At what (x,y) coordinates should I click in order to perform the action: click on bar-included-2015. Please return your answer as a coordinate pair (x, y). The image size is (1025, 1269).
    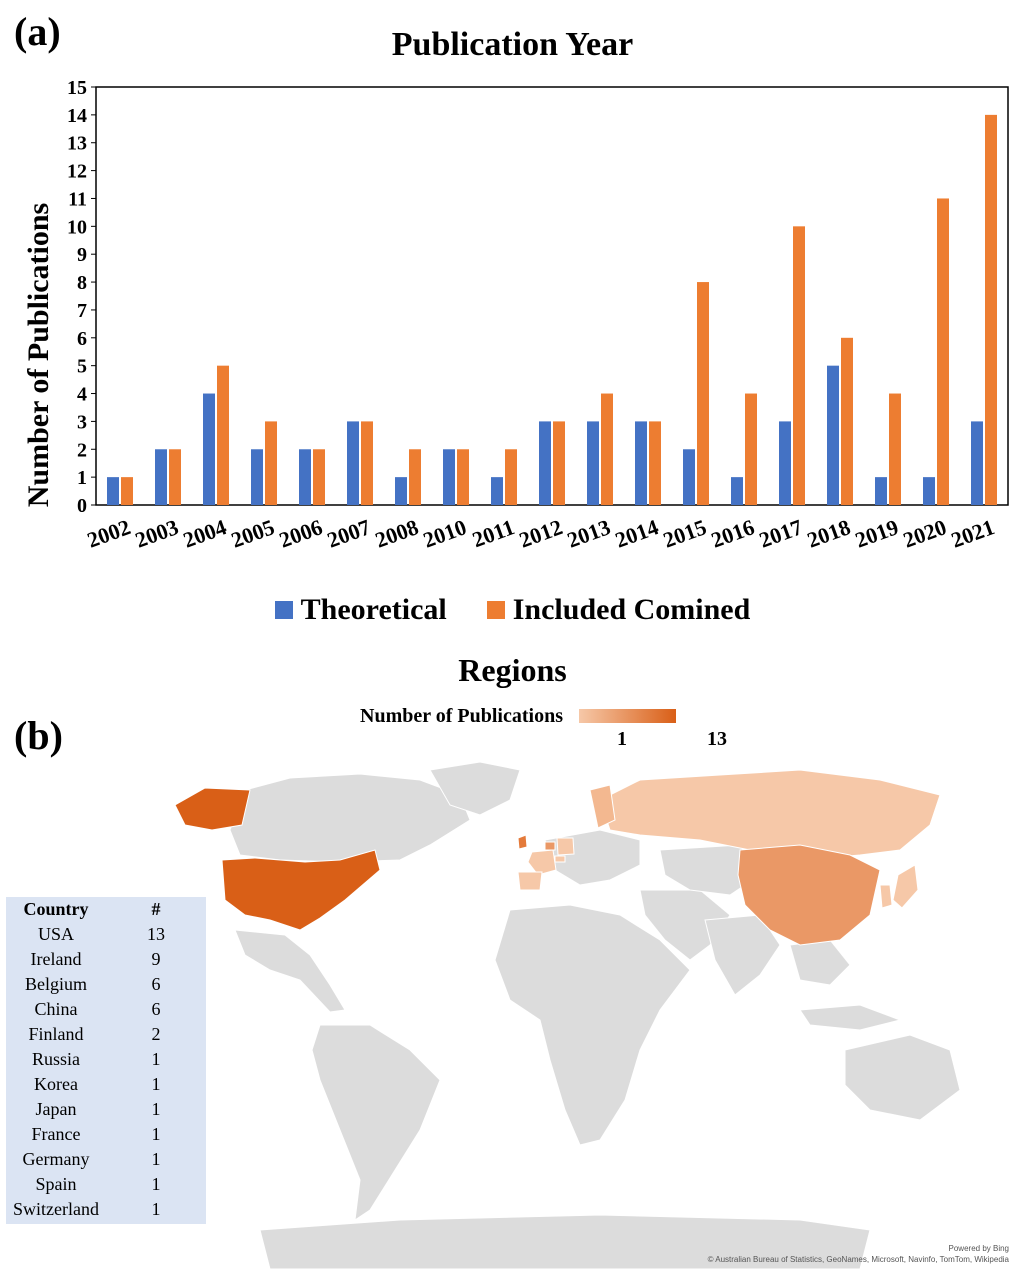
    Looking at the image, I should click on (703, 393).